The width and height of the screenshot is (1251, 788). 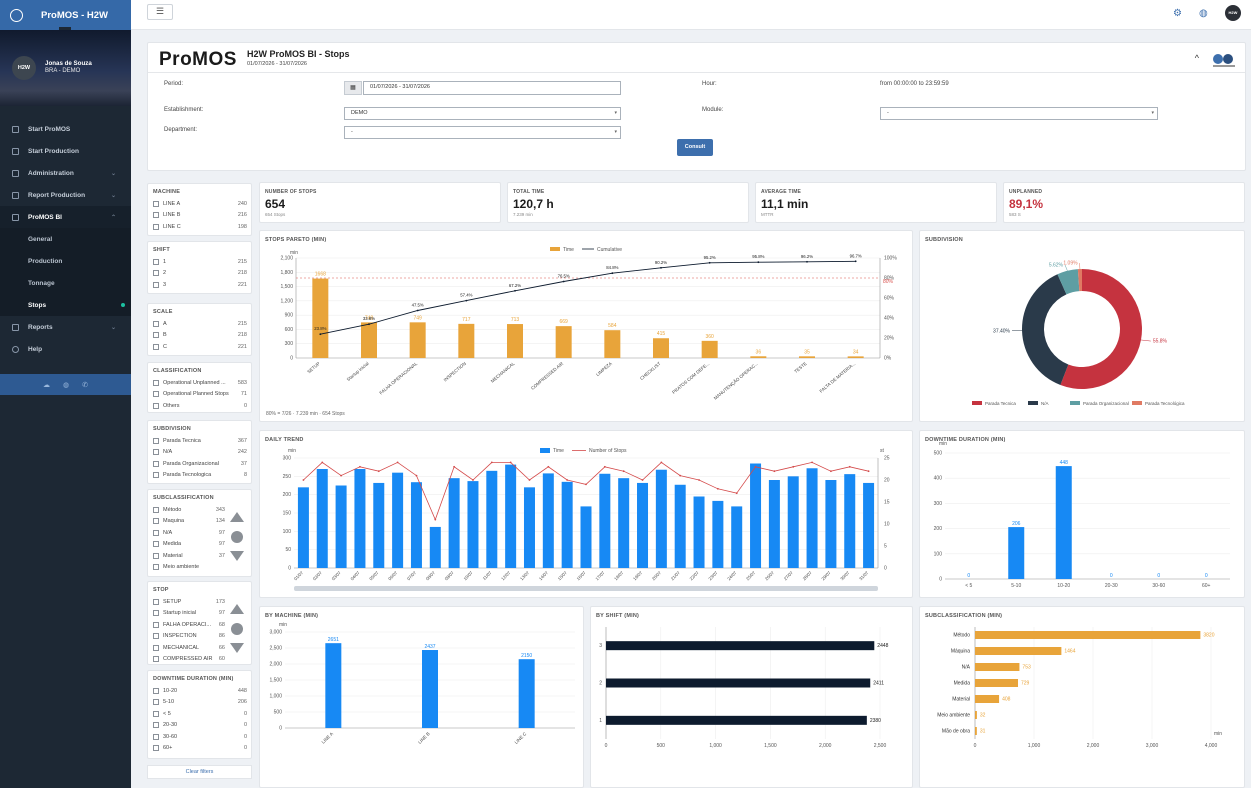 What do you see at coordinates (199, 772) in the screenshot?
I see `clear-filters-button: Clear filters` at bounding box center [199, 772].